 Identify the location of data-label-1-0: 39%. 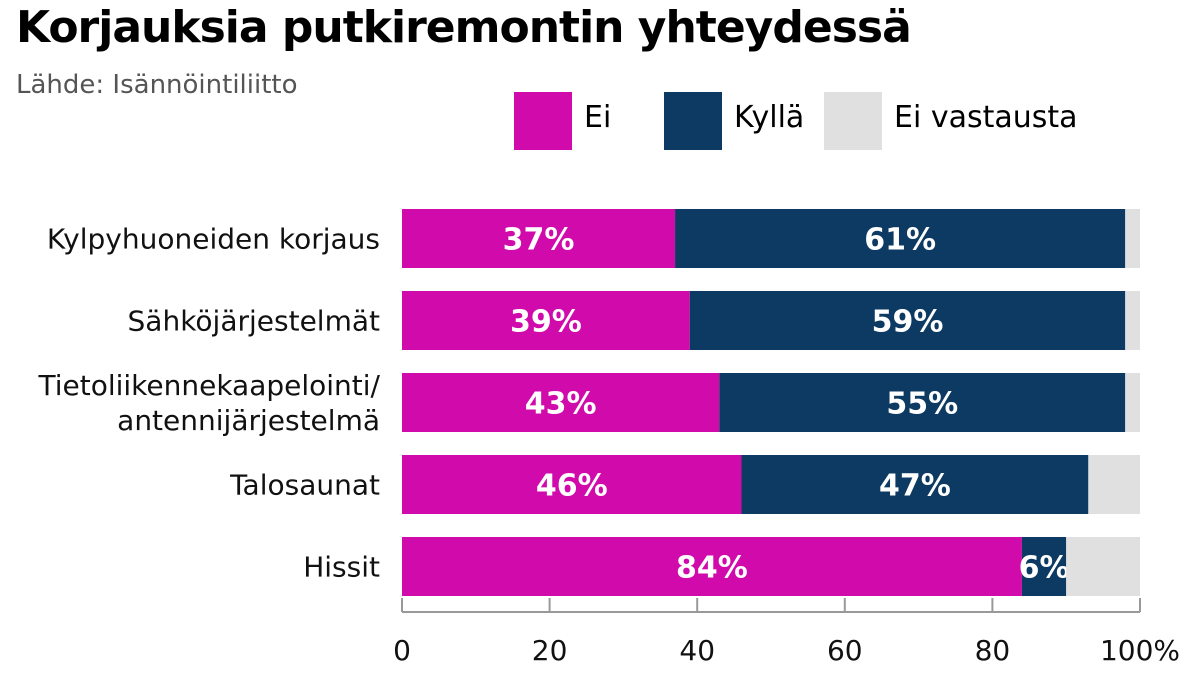
(546, 322).